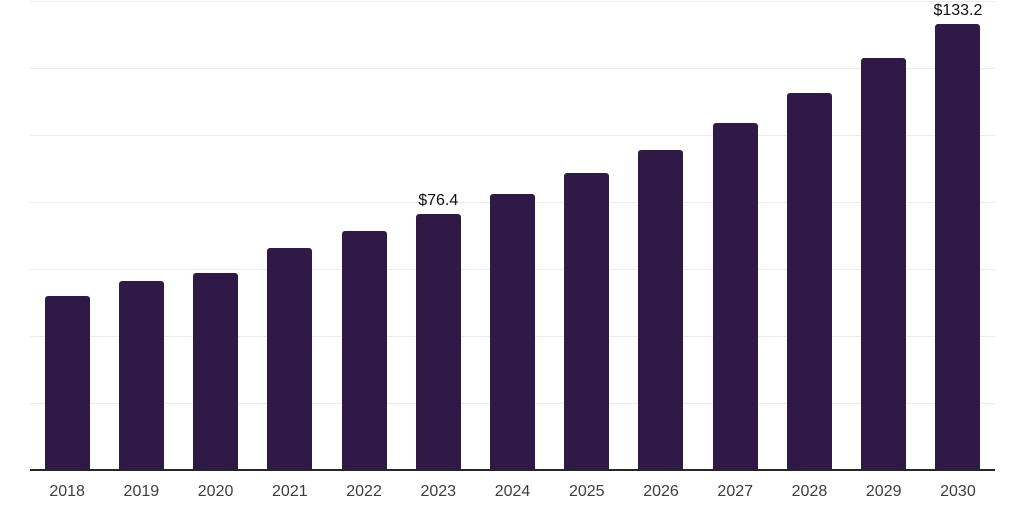 Image resolution: width=1024 pixels, height=512 pixels. I want to click on bar-slot-2030: $133.2, so click(958, 235).